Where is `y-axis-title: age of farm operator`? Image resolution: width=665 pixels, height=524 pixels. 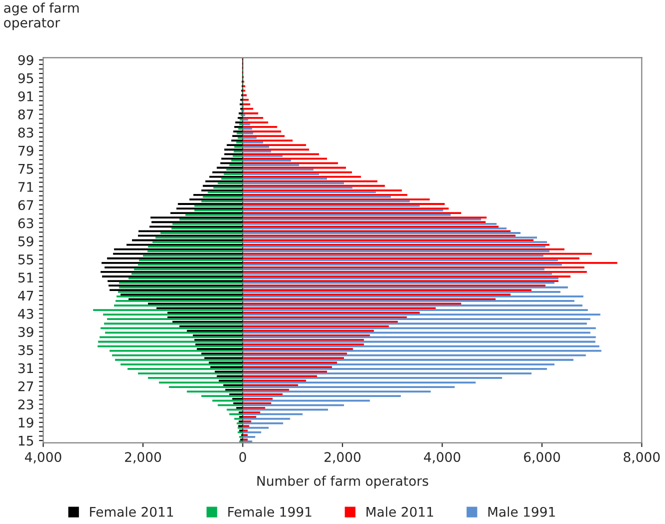
y-axis-title: age of farm operator is located at coordinates (41, 16).